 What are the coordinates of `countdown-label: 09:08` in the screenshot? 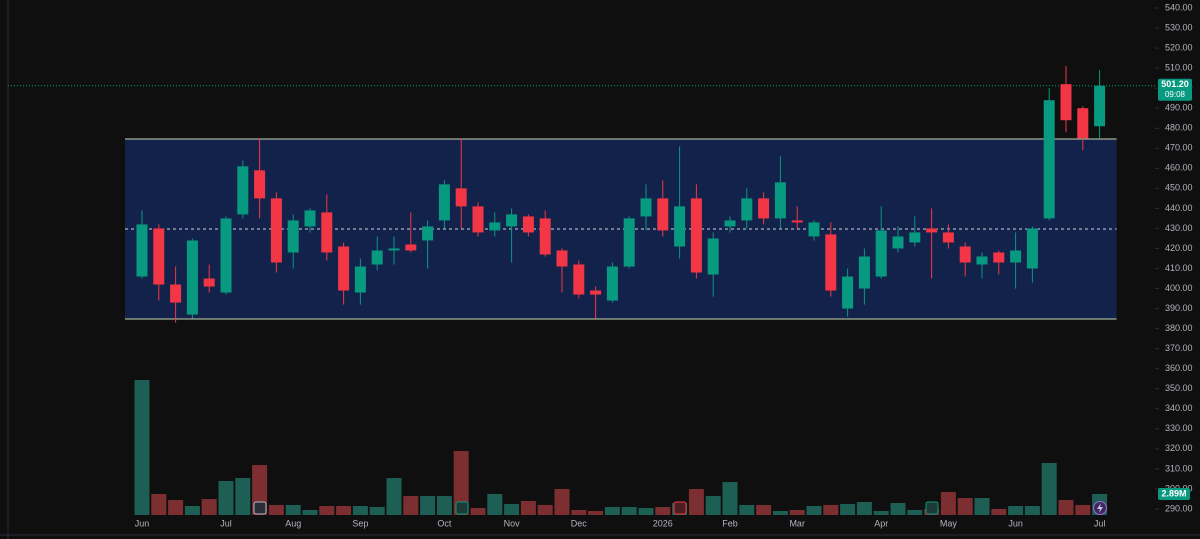 It's located at (1175, 94).